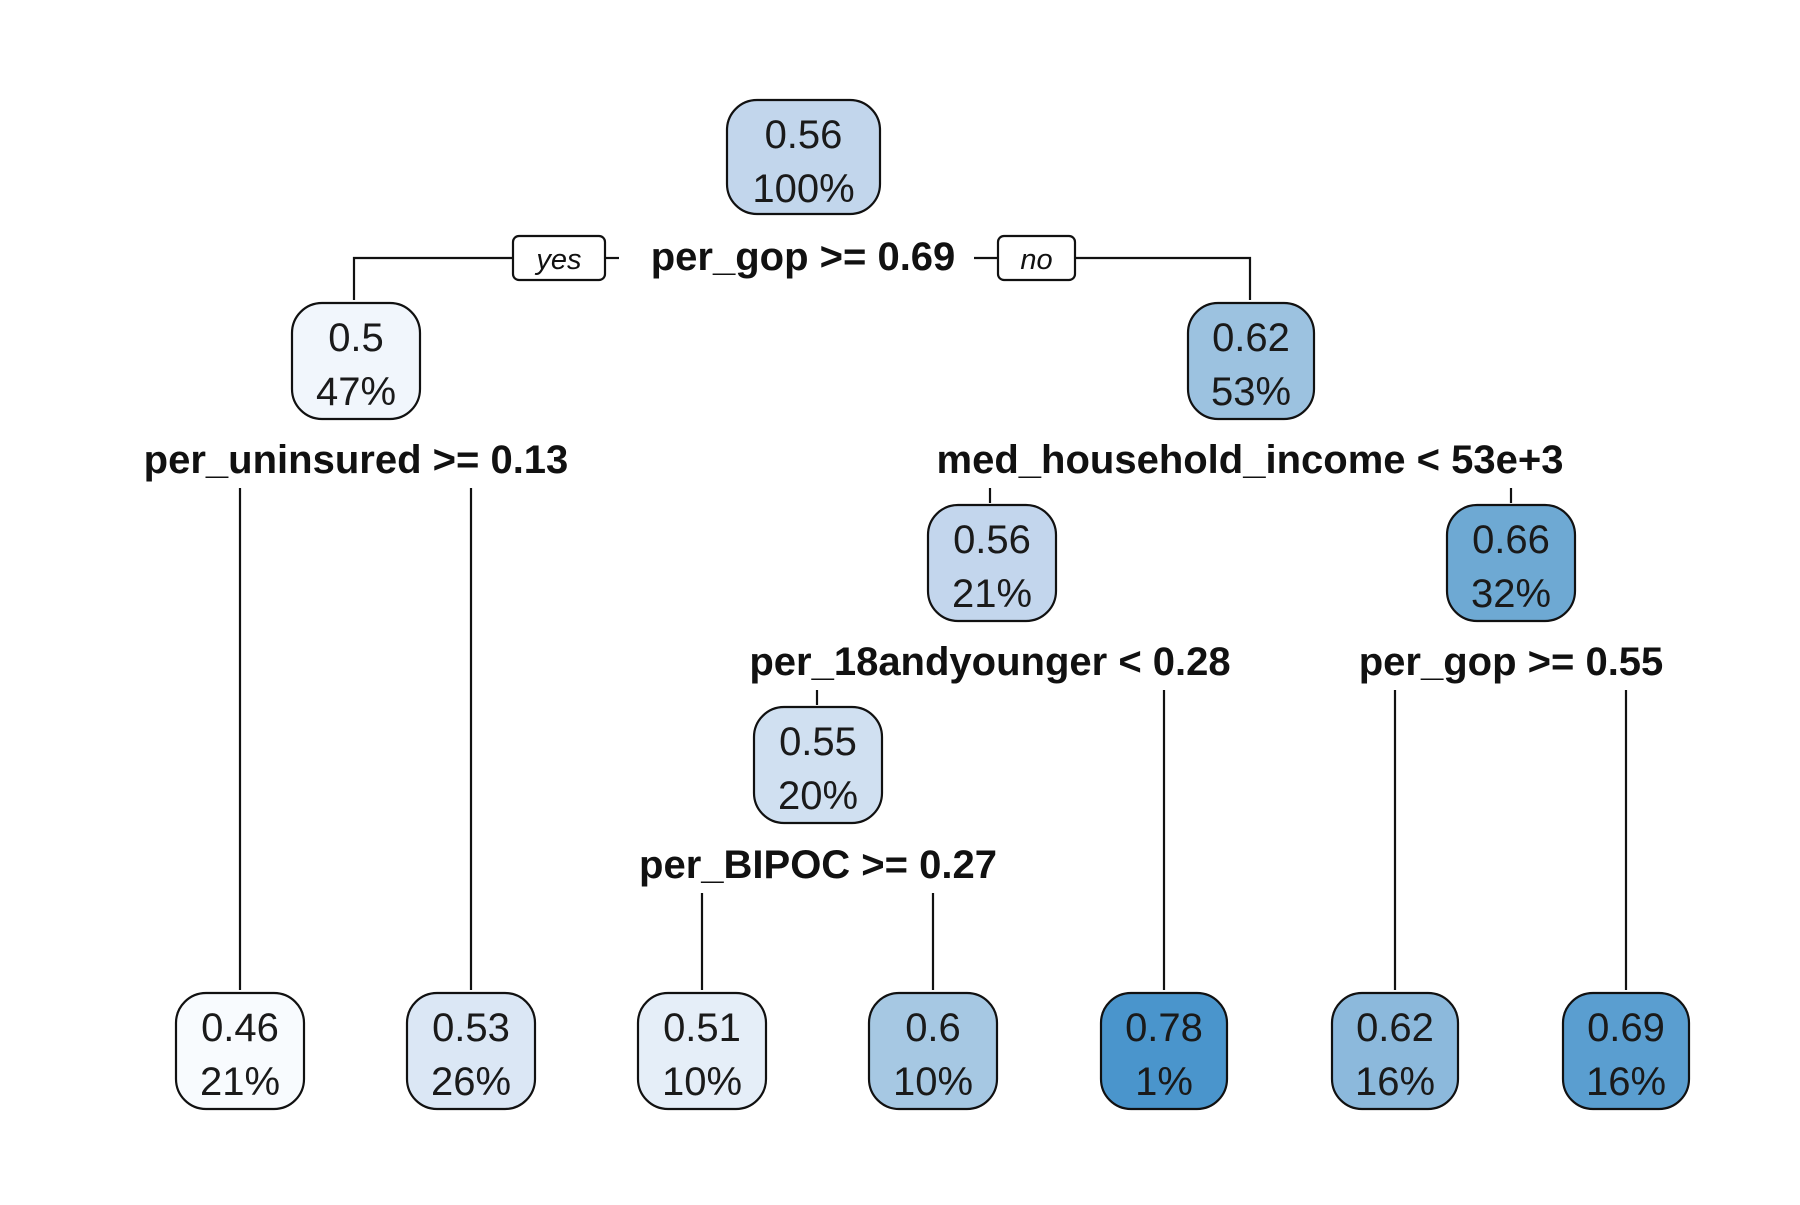  I want to click on tree-node-n2: 0.5 47%, so click(356, 361).